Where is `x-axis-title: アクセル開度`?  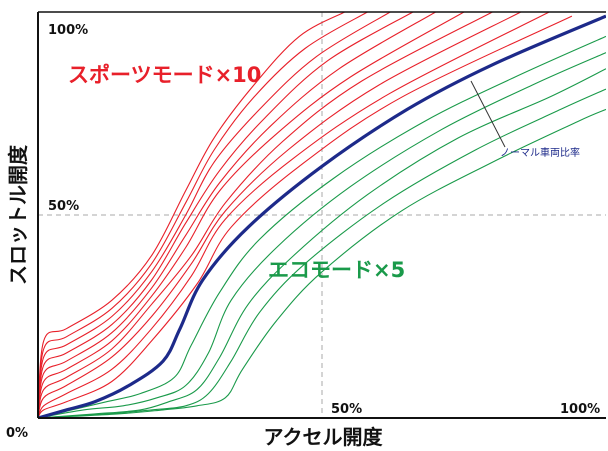
x-axis-title: アクセル開度 is located at coordinates (324, 437).